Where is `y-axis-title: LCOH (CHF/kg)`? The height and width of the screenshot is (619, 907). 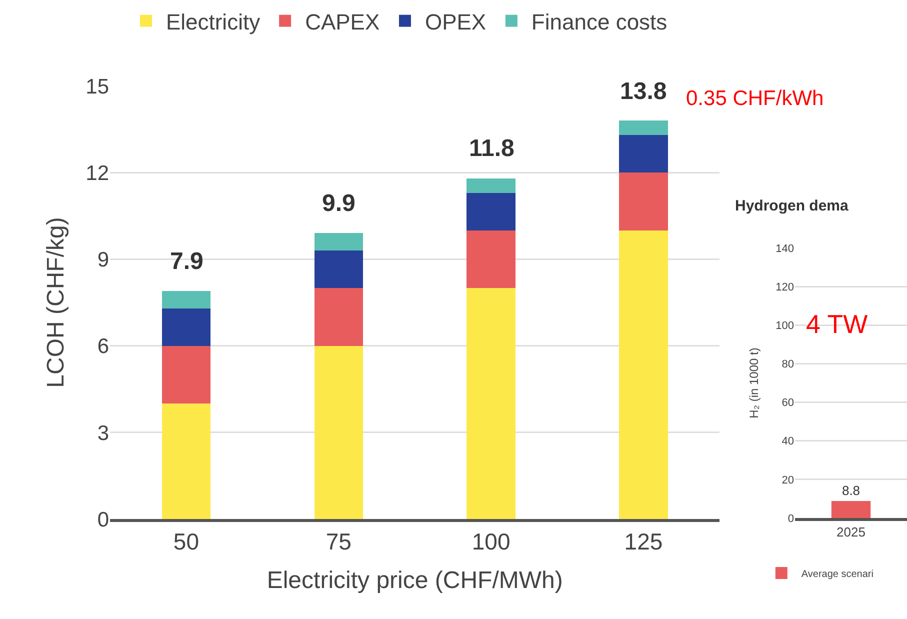 y-axis-title: LCOH (CHF/kg) is located at coordinates (56, 302).